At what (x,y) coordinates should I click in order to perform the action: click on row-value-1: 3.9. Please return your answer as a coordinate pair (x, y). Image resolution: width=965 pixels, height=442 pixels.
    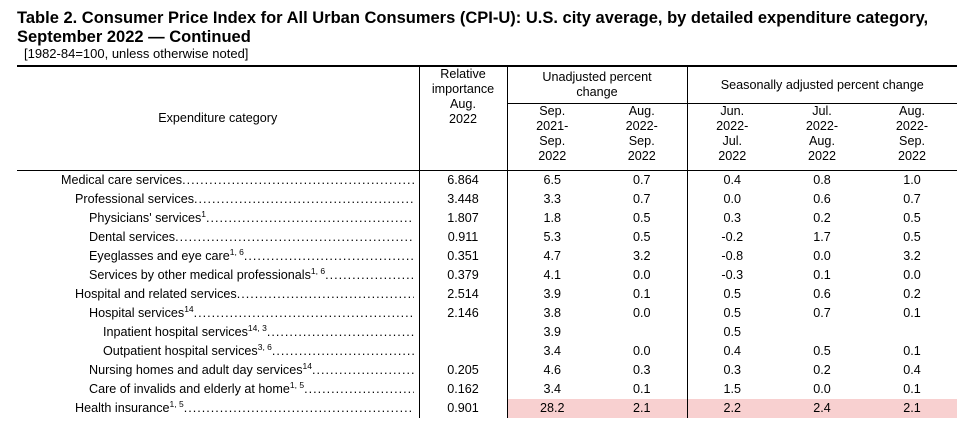
    Looking at the image, I should click on (552, 294).